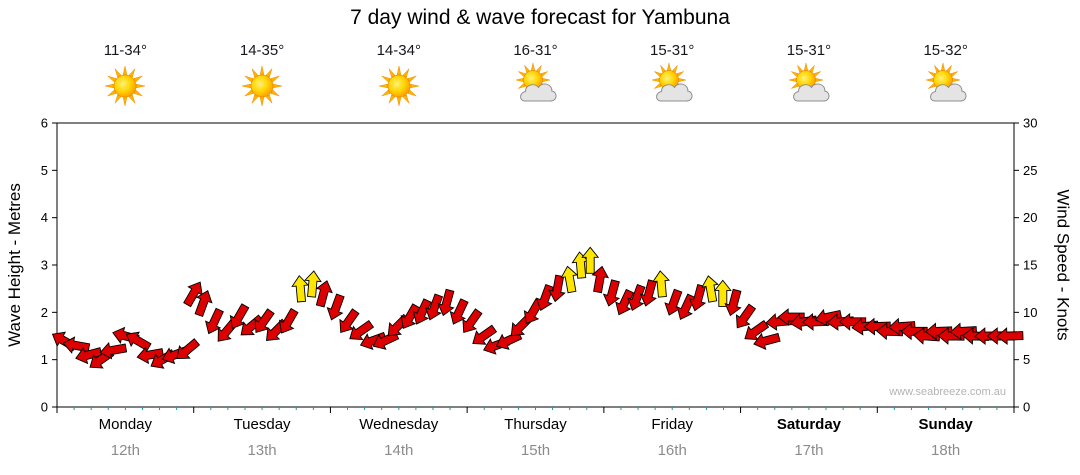  Describe the element at coordinates (1030, 265) in the screenshot. I see `svg-text: 15` at that location.